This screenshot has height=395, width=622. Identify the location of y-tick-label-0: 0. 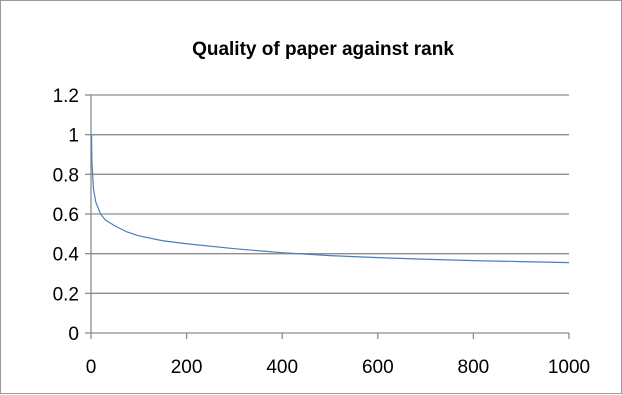
(73, 334).